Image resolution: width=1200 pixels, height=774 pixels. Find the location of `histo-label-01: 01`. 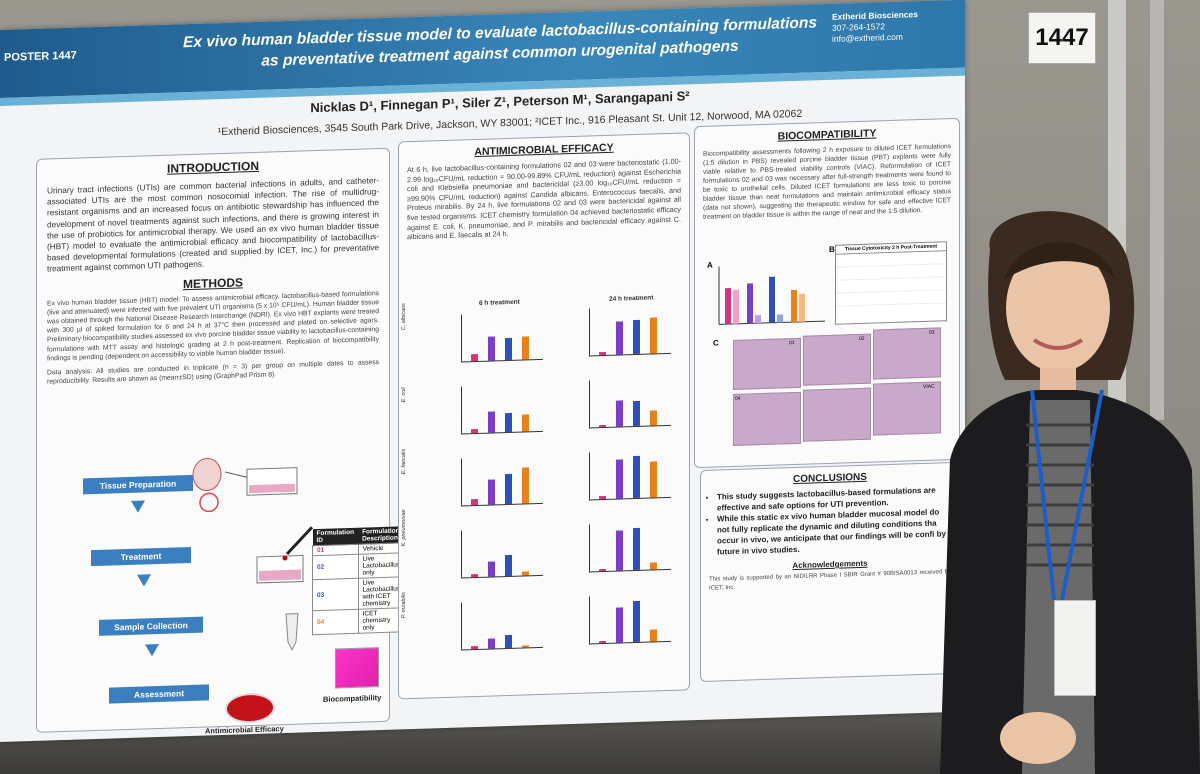

histo-label-01: 01 is located at coordinates (792, 343).